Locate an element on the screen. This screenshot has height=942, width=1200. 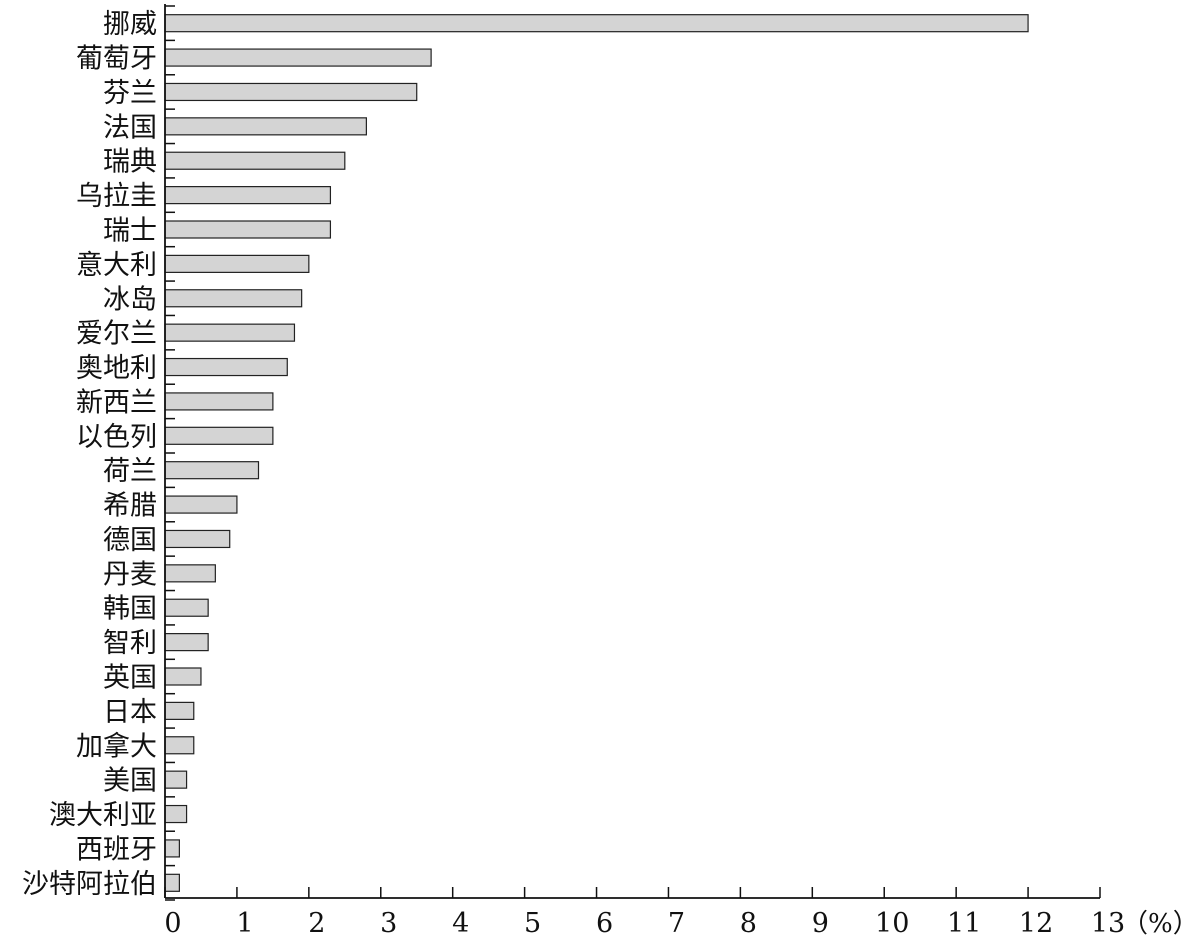
x-tick-label: 12 is located at coordinates (1036, 923).